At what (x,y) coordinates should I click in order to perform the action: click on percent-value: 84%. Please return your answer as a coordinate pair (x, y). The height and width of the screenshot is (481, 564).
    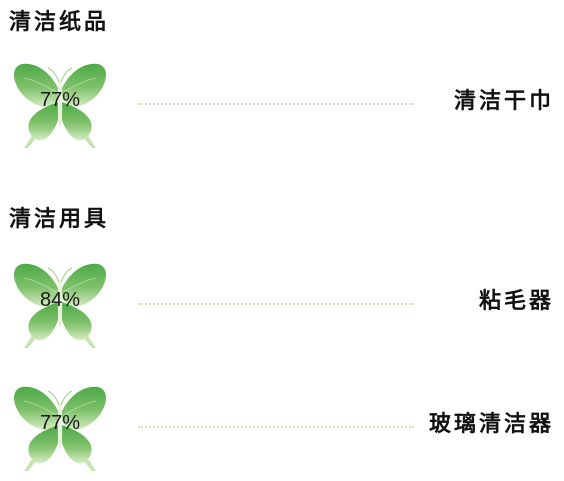
    Looking at the image, I should click on (60, 300).